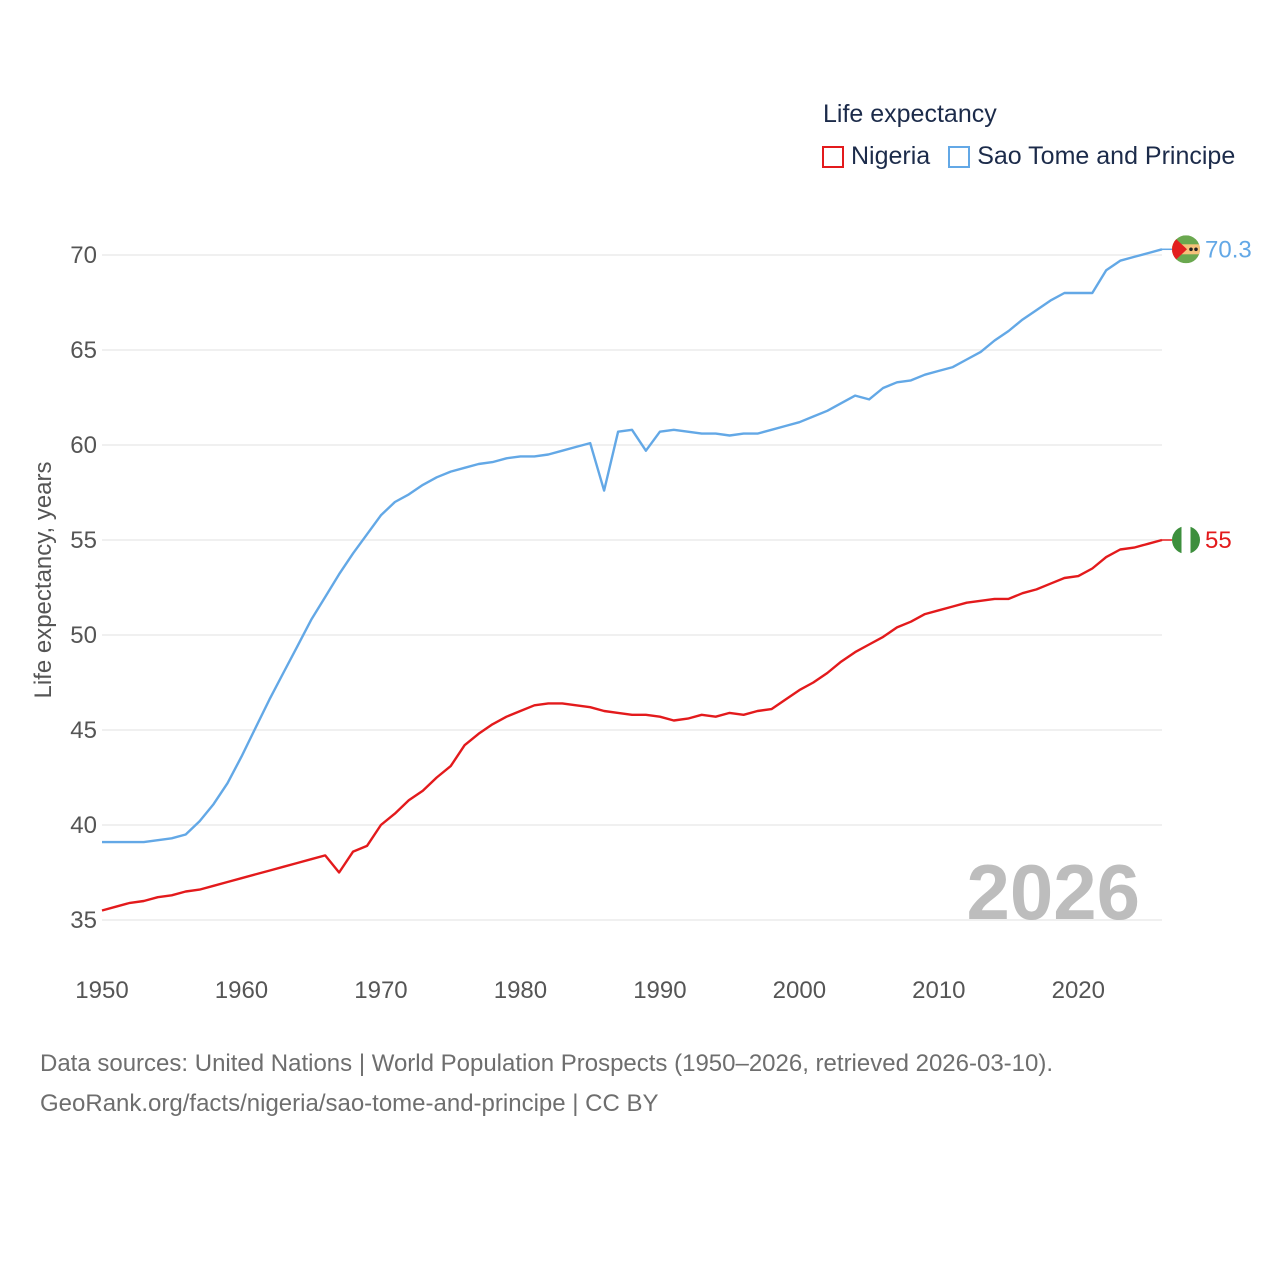  What do you see at coordinates (959, 156) in the screenshot?
I see `legend-swatch-sao-tome` at bounding box center [959, 156].